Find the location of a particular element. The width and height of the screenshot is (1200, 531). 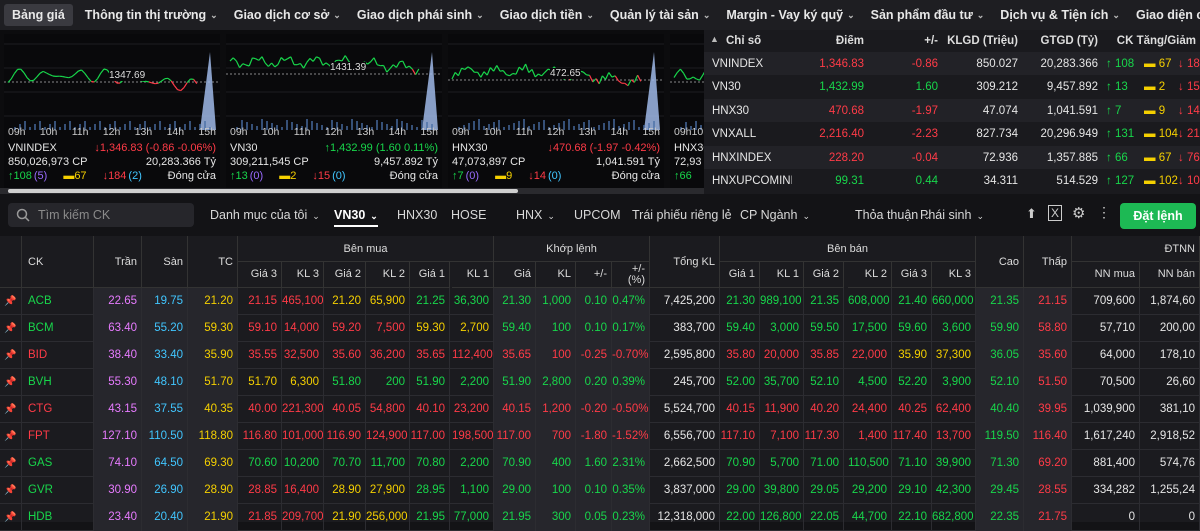

bid-vol-2: 27,900 is located at coordinates (388, 490).